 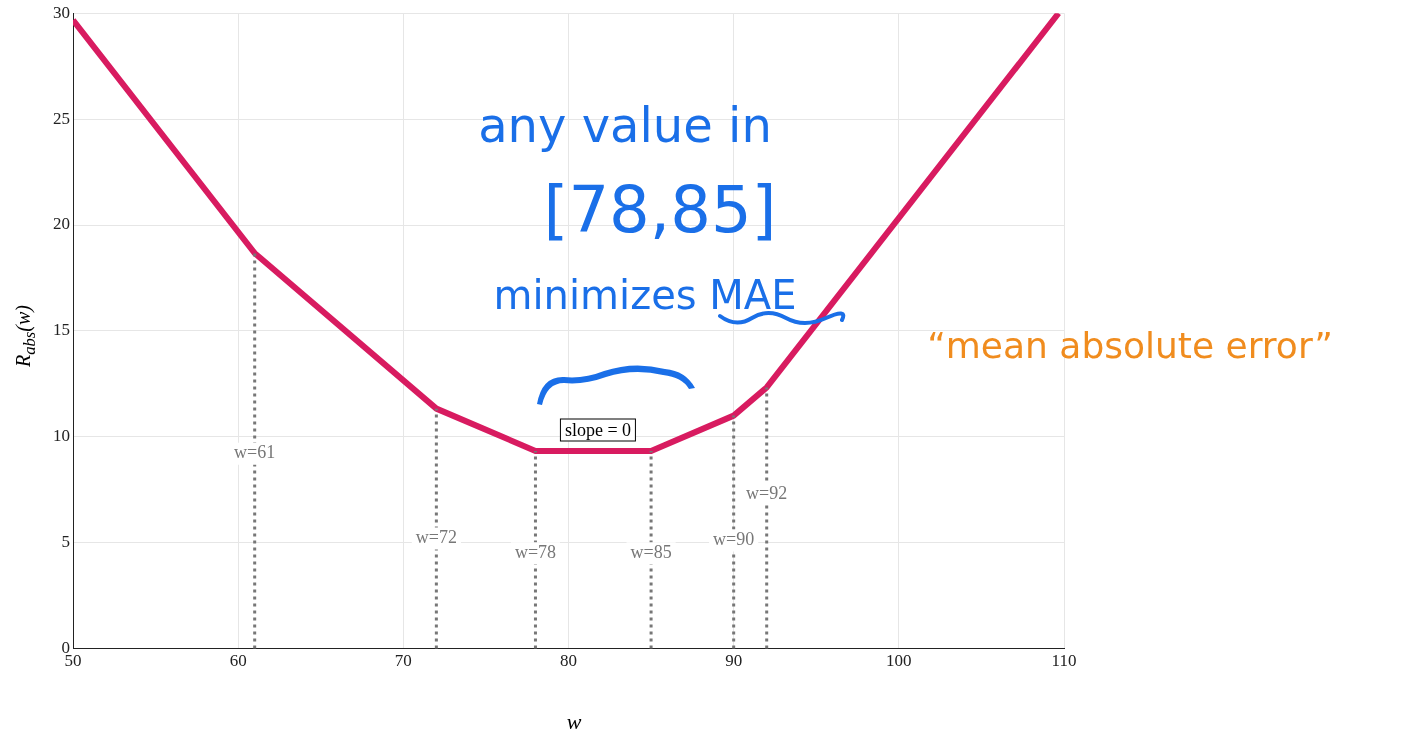 What do you see at coordinates (660, 210) in the screenshot?
I see `annotation: [78,85]` at bounding box center [660, 210].